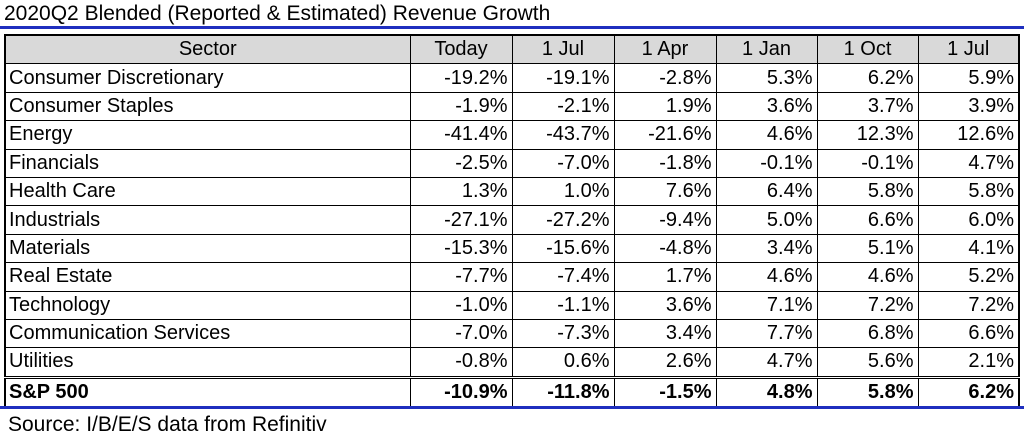 This screenshot has width=1024, height=441. I want to click on sector-name-cell: Health Care, so click(207, 191).